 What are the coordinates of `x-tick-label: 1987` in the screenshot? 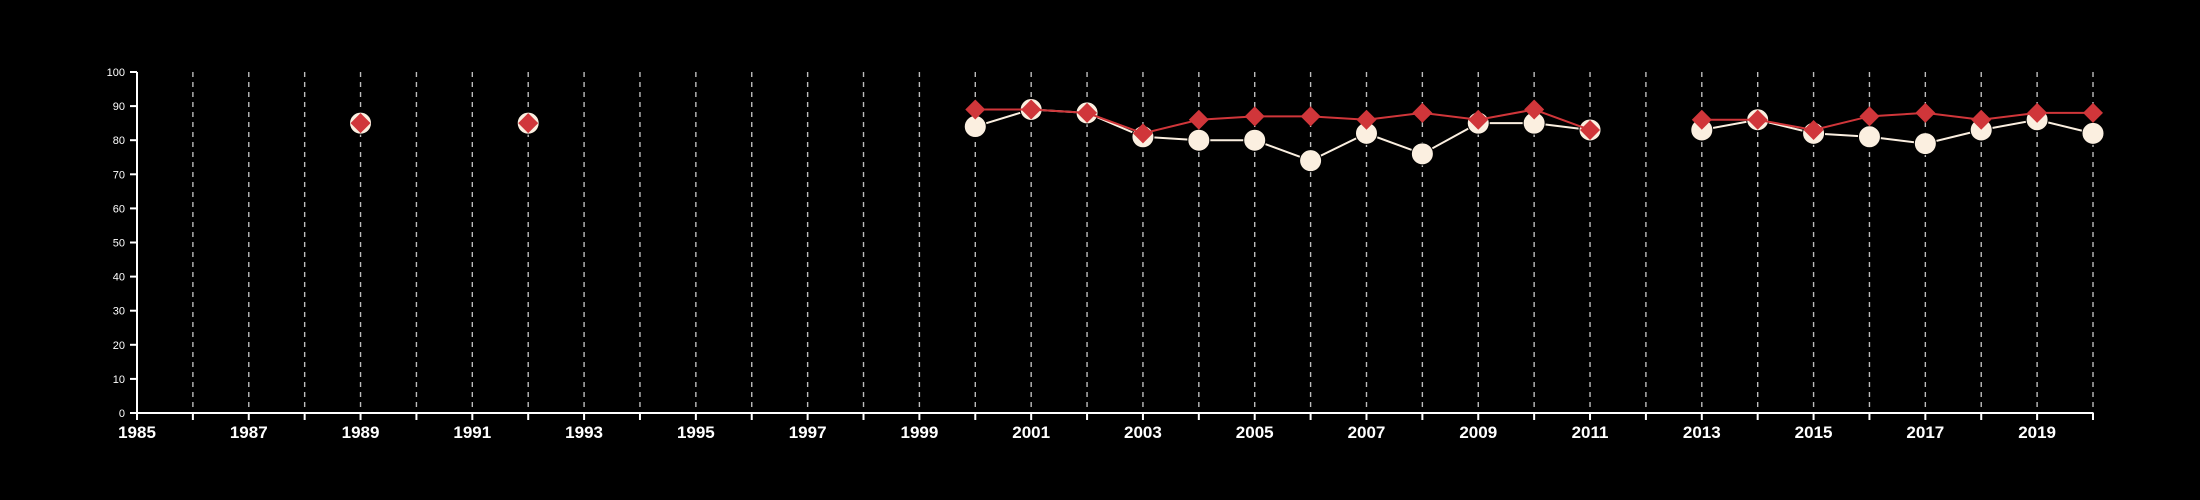 It's located at (249, 432).